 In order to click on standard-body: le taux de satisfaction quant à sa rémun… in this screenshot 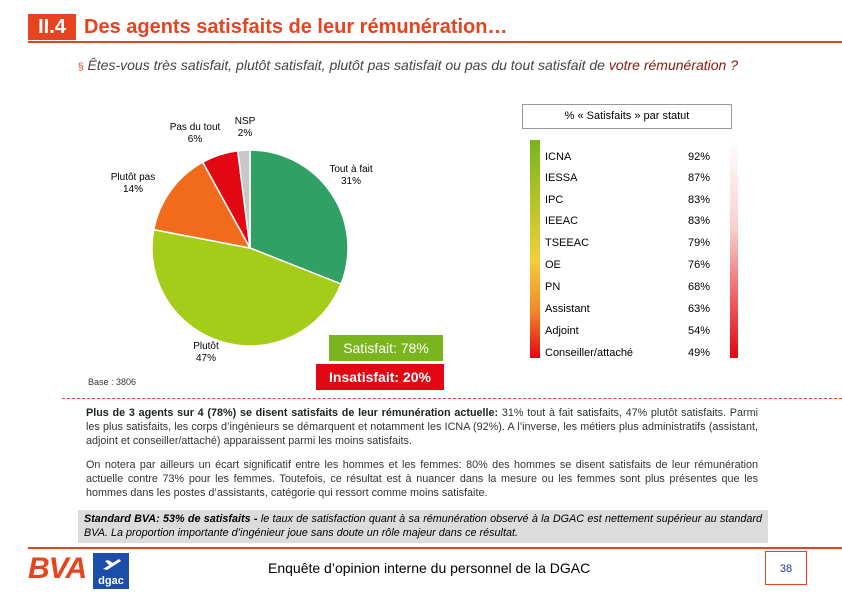, I will do `click(423, 526)`.